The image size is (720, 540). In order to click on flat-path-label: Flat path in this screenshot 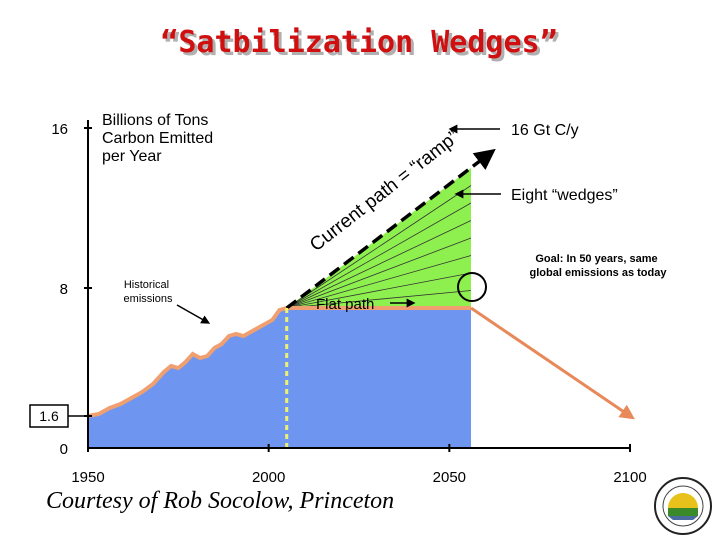, I will do `click(345, 304)`.